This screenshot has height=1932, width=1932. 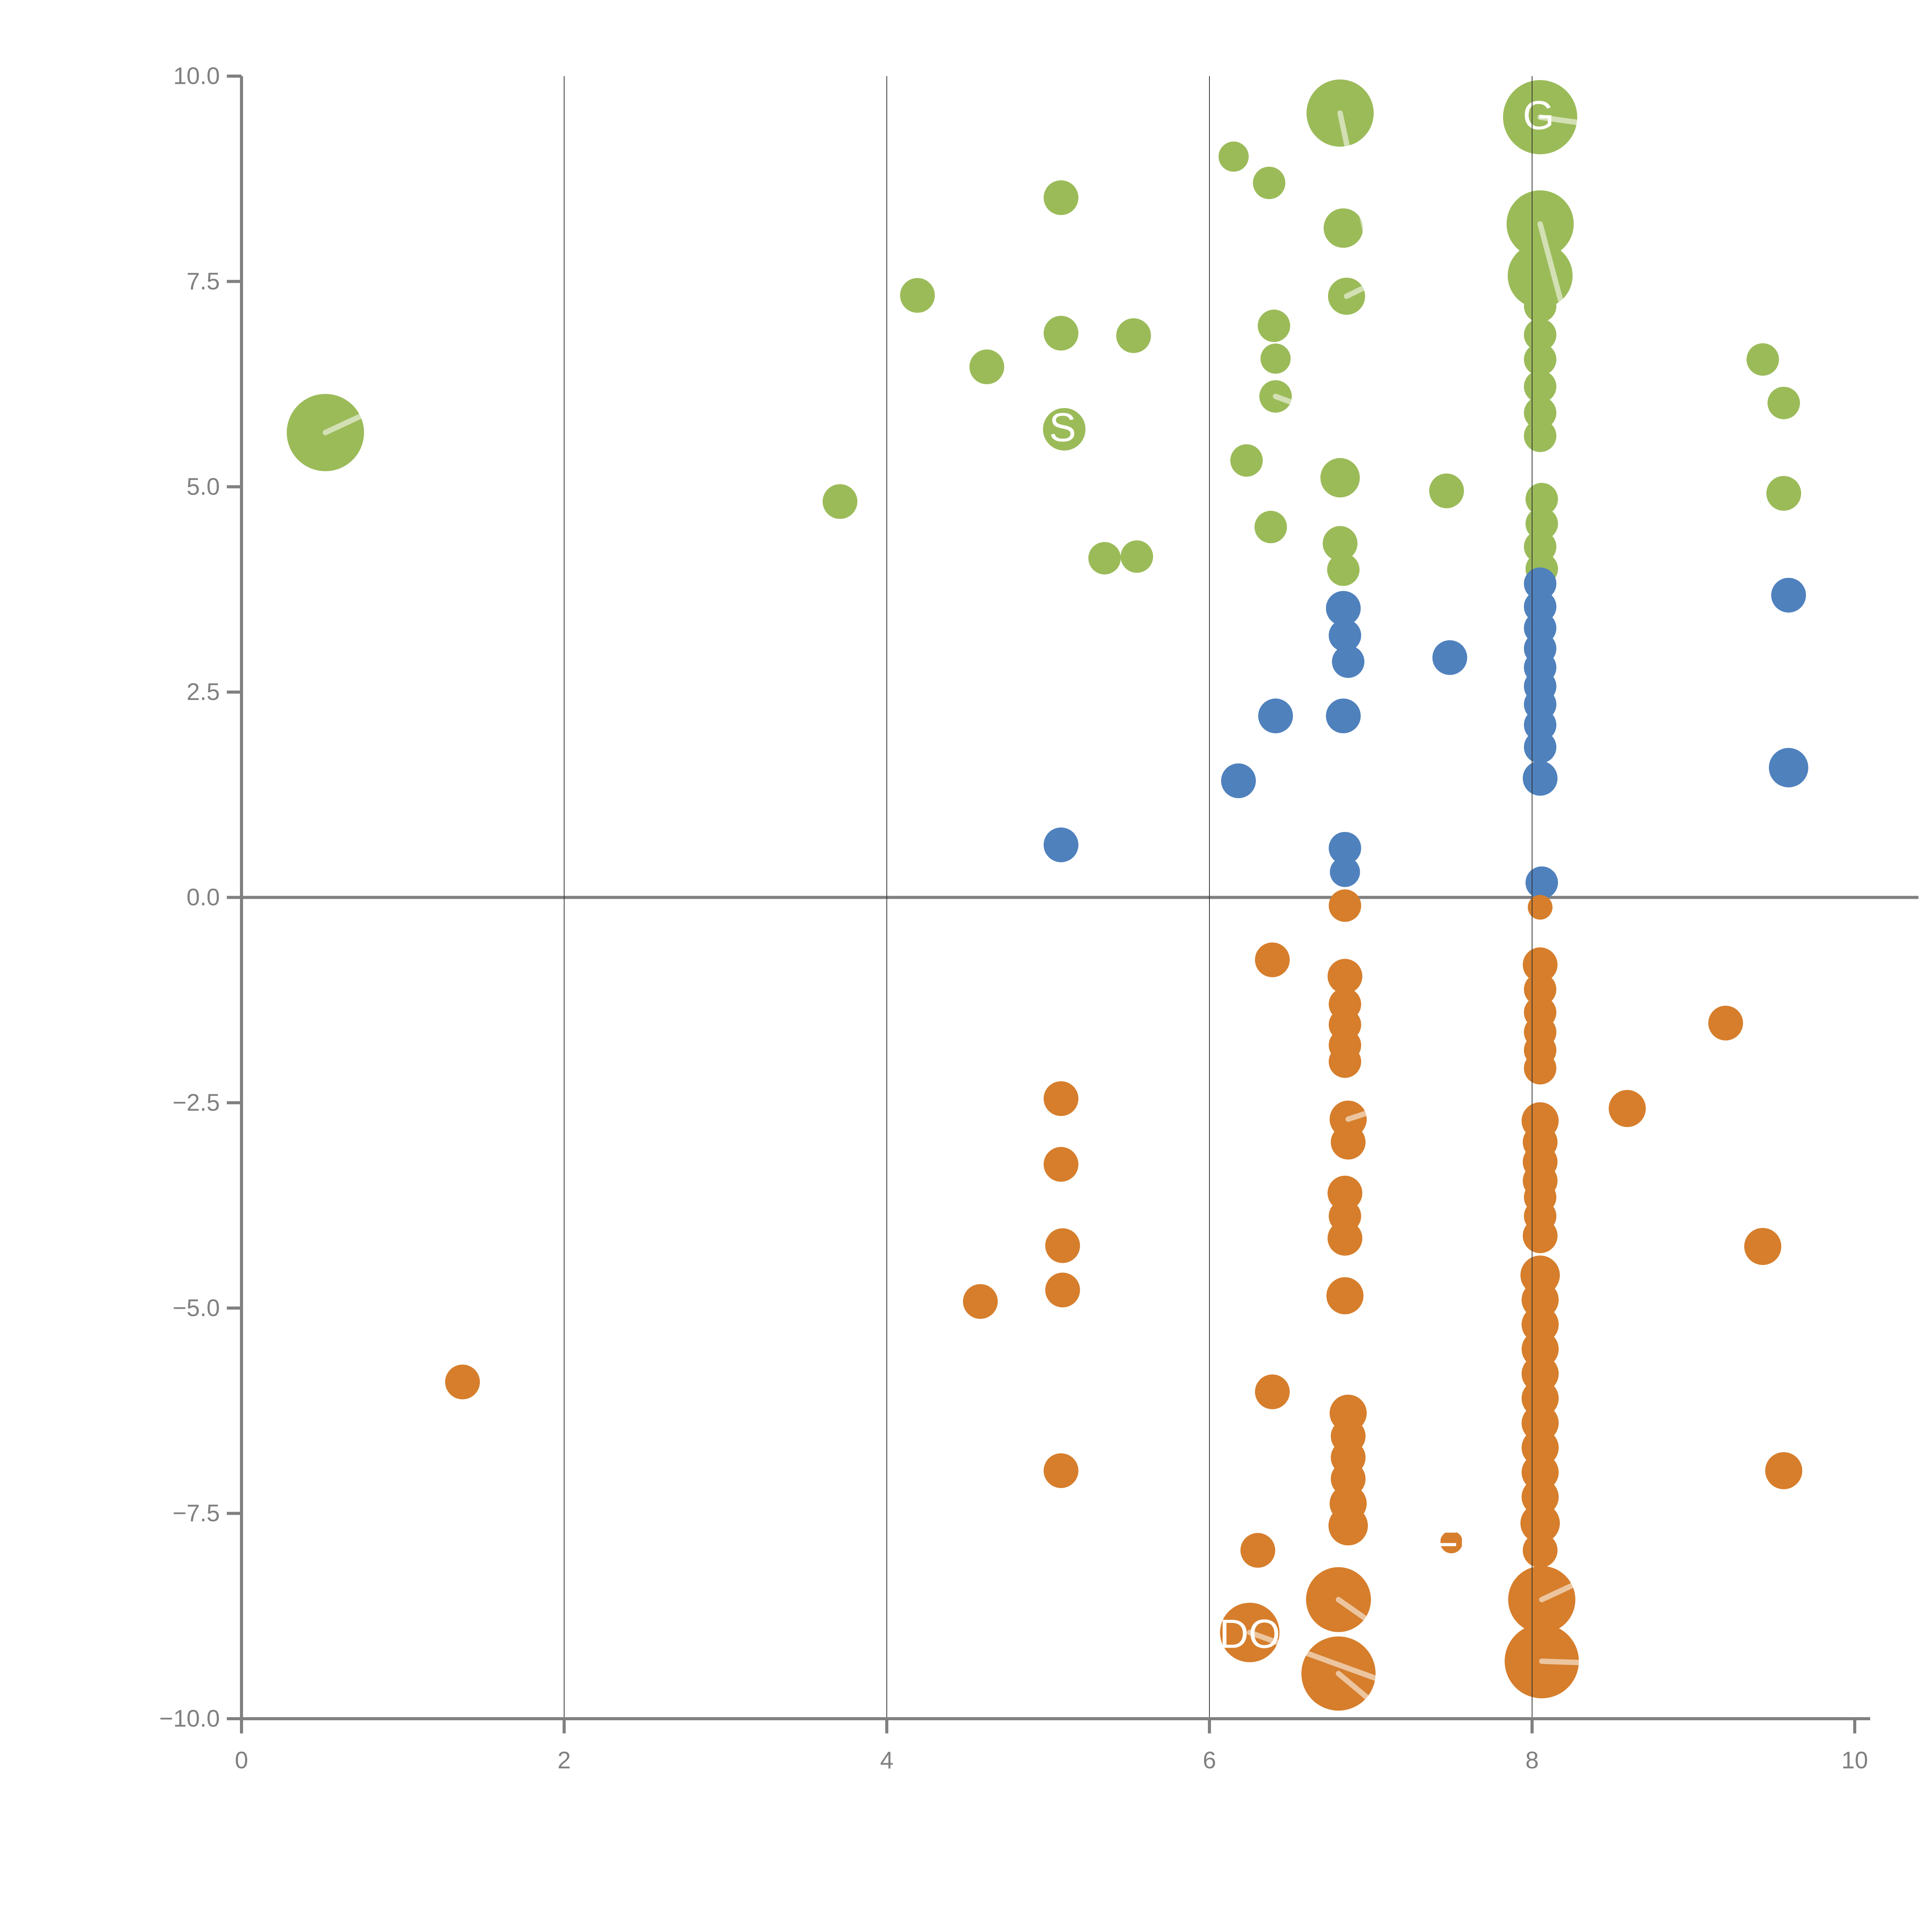 I want to click on y-tick-label: −2.5, so click(x=197, y=1102).